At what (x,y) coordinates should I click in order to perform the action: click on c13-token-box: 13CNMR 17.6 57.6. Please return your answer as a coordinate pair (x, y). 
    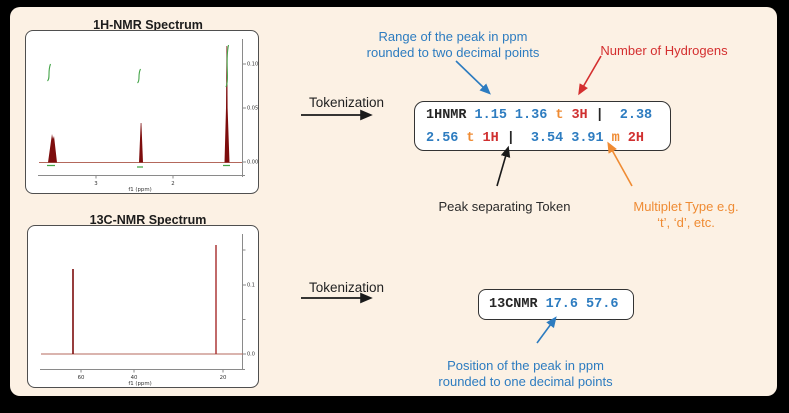
    Looking at the image, I should click on (556, 304).